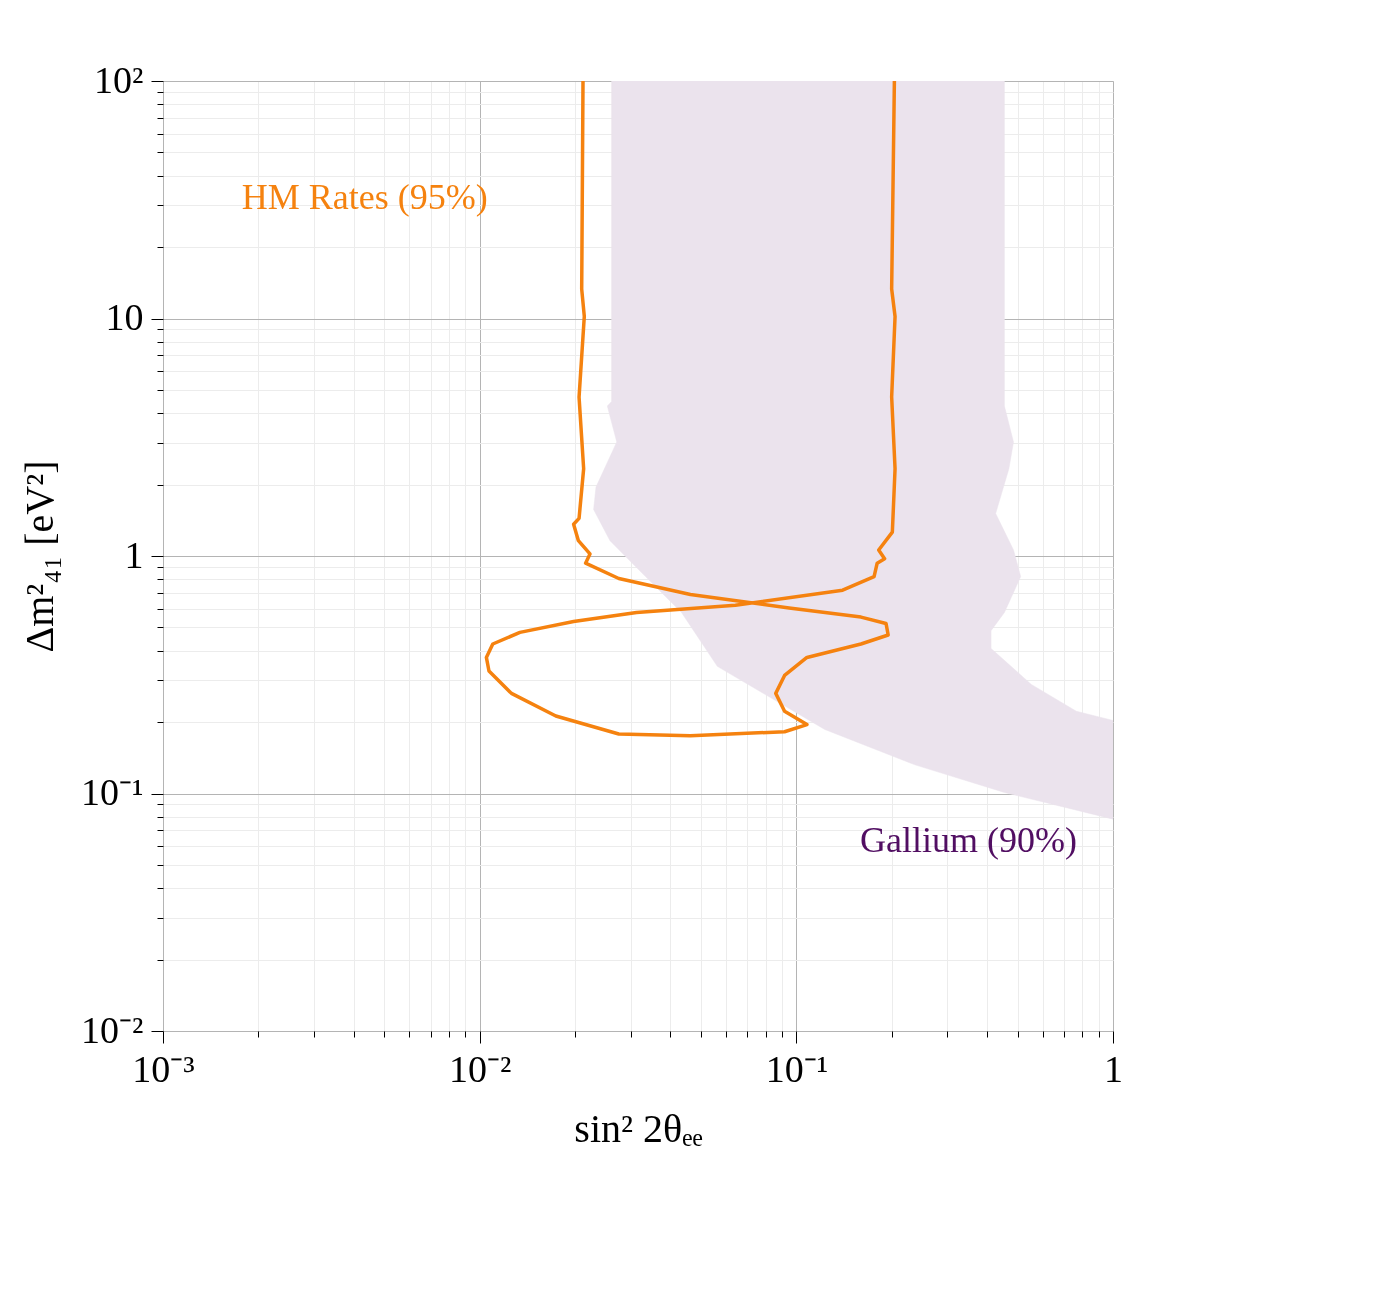 The image size is (1381, 1305). What do you see at coordinates (638, 1128) in the screenshot?
I see `x-axis-title: sin² 2θₑₑ` at bounding box center [638, 1128].